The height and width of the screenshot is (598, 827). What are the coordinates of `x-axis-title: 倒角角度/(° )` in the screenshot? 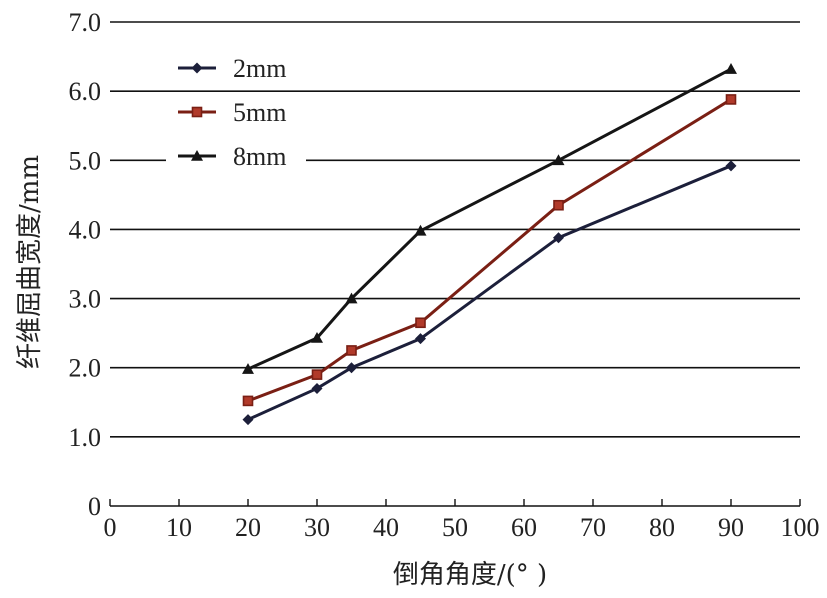 It's located at (470, 575).